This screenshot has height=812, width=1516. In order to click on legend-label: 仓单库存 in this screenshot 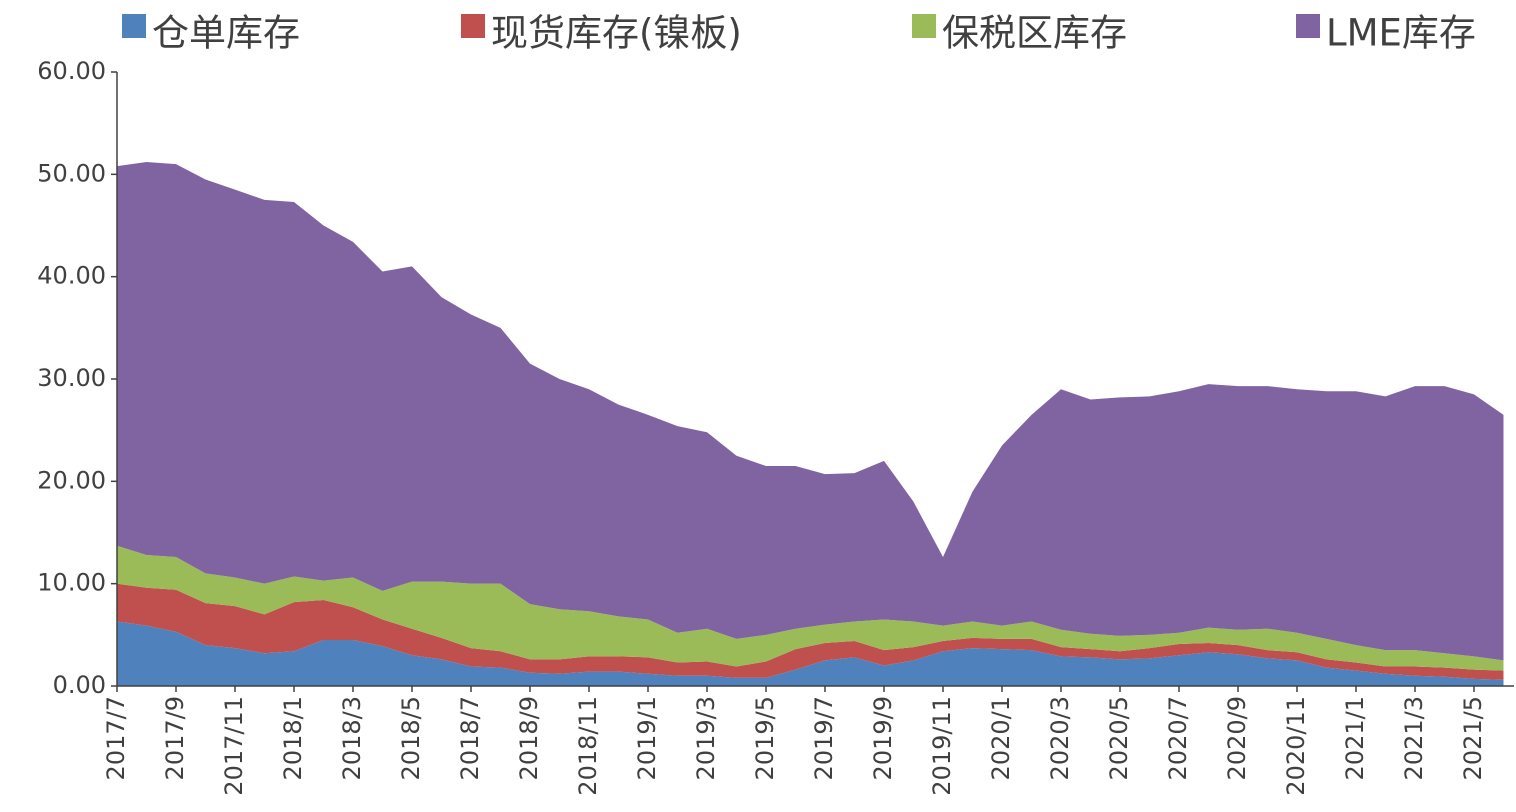, I will do `click(226, 33)`.